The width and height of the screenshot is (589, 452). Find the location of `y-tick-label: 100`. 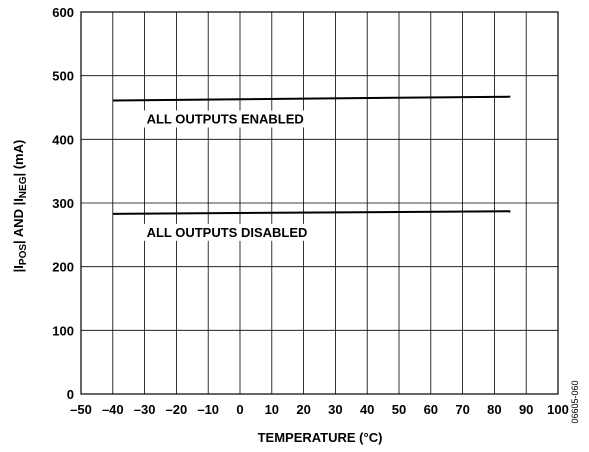

y-tick-label: 100 is located at coordinates (63, 330).